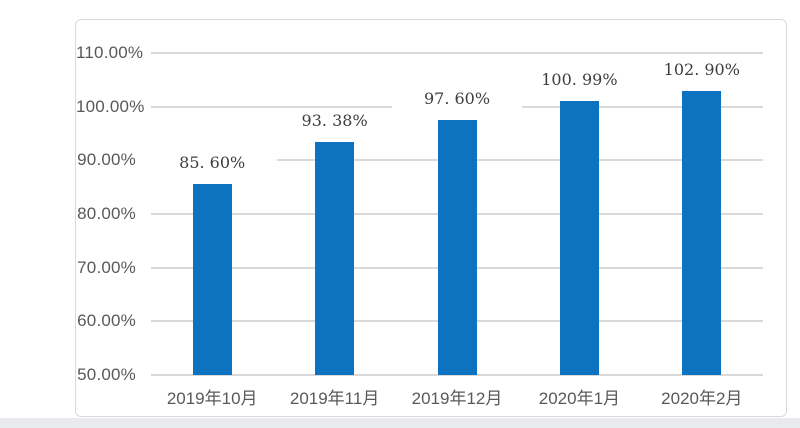  What do you see at coordinates (212, 398) in the screenshot?
I see `x-axis-tick-label: 2019年10月` at bounding box center [212, 398].